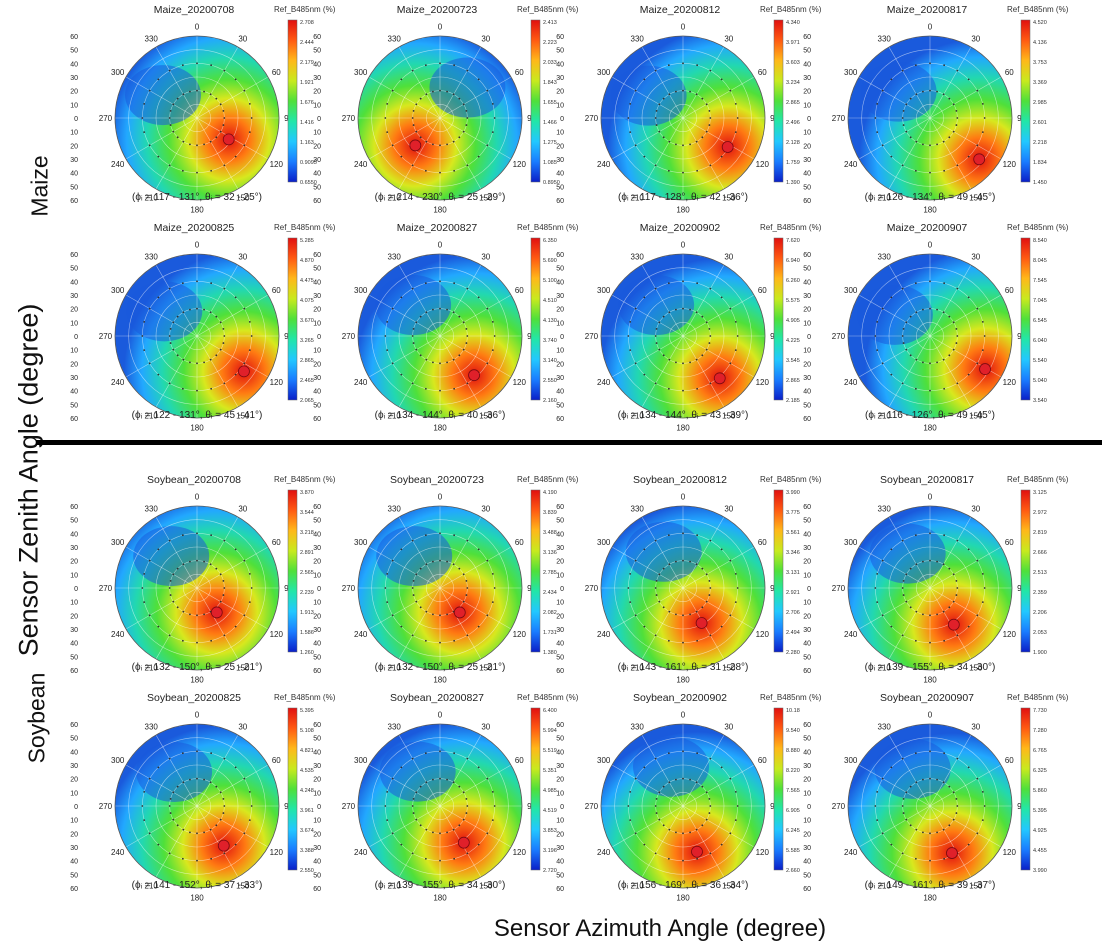 Image resolution: width=1102 pixels, height=947 pixels. Describe the element at coordinates (74, 657) in the screenshot. I see `zenith-tick-label: 50` at that location.